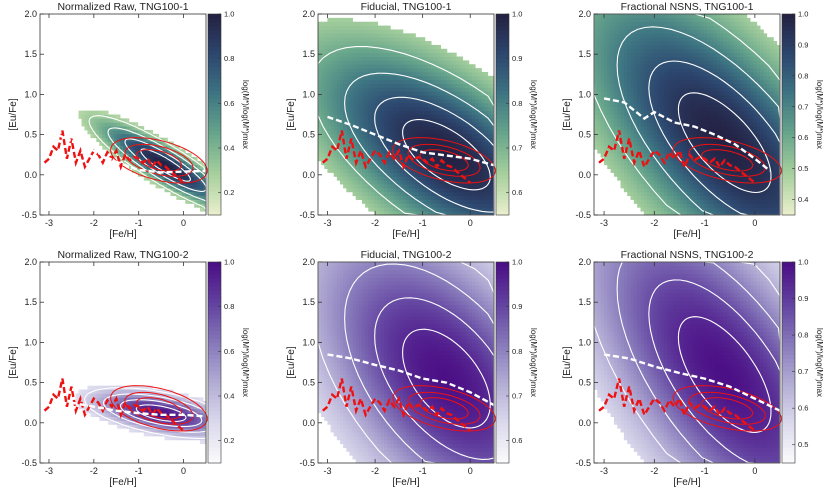 The height and width of the screenshot is (488, 831). What do you see at coordinates (122, 255) in the screenshot?
I see `panel-title: Normalized Raw, TNG100-2` at bounding box center [122, 255].